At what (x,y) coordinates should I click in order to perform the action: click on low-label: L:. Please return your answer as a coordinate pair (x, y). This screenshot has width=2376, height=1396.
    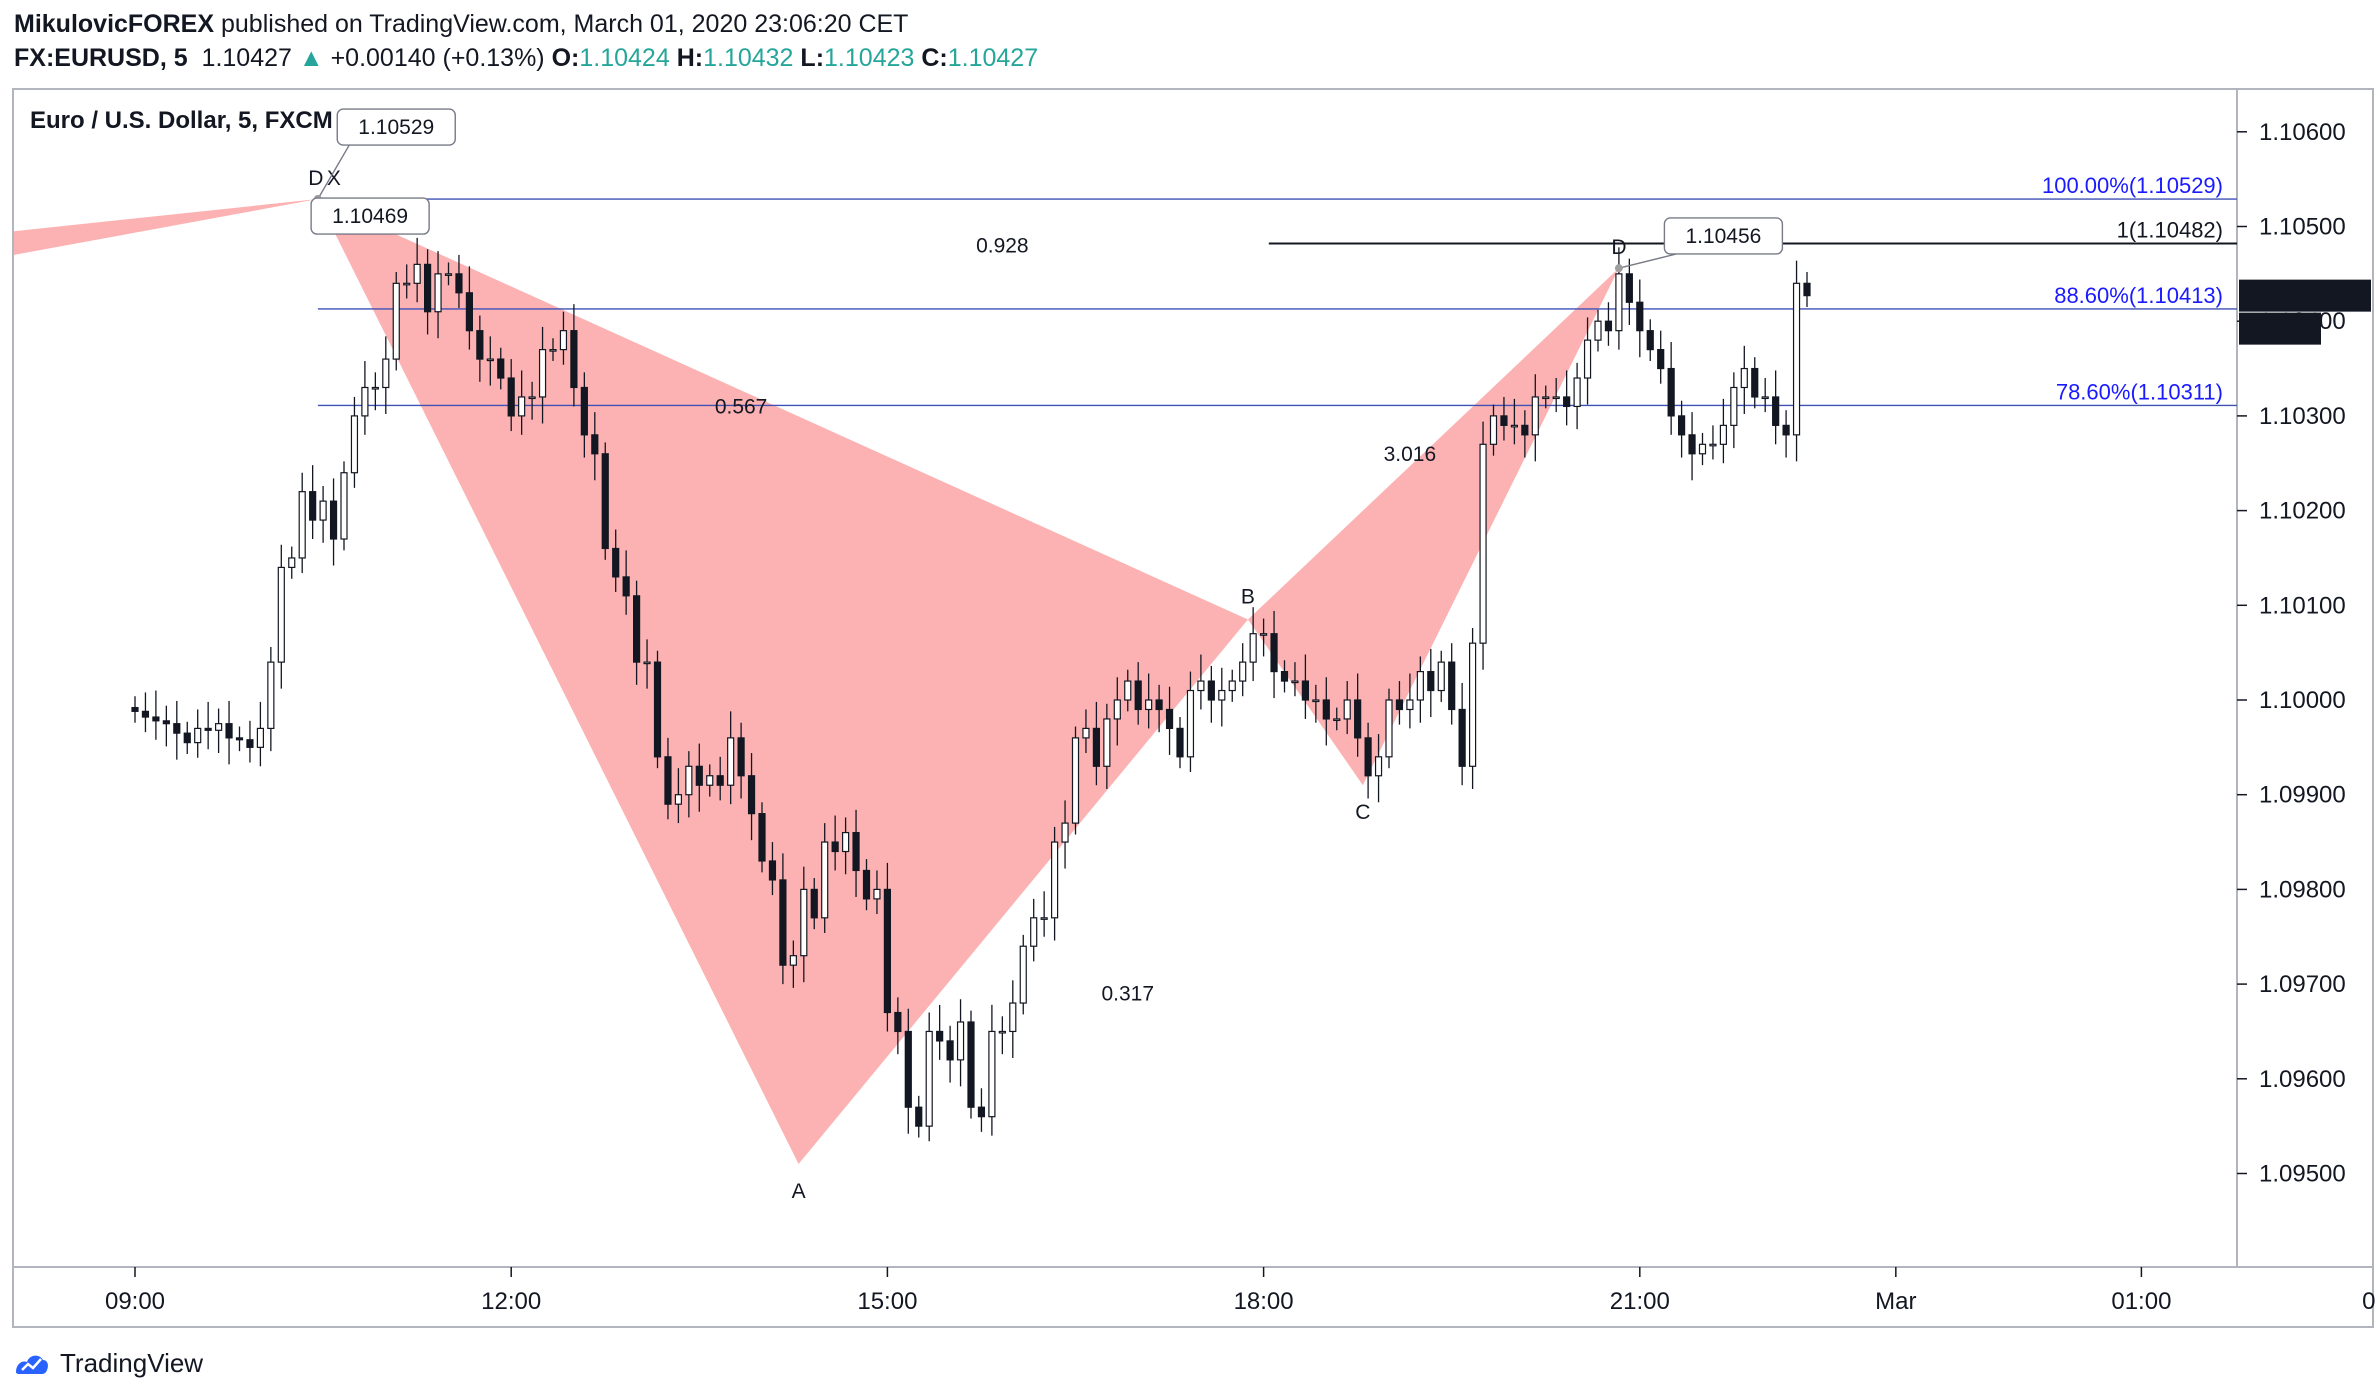
    Looking at the image, I should click on (812, 58).